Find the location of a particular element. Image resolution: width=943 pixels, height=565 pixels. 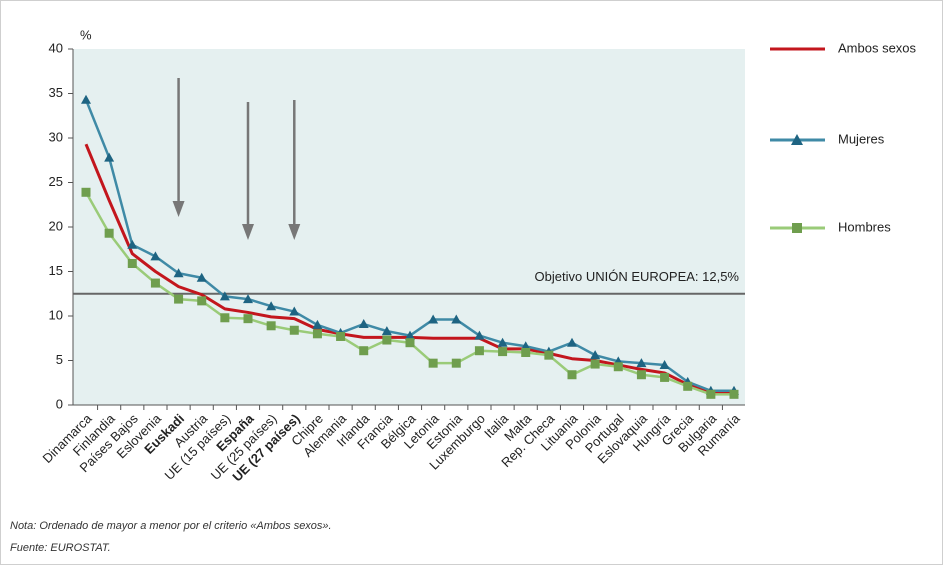

legend-label: Hombres is located at coordinates (864, 226).